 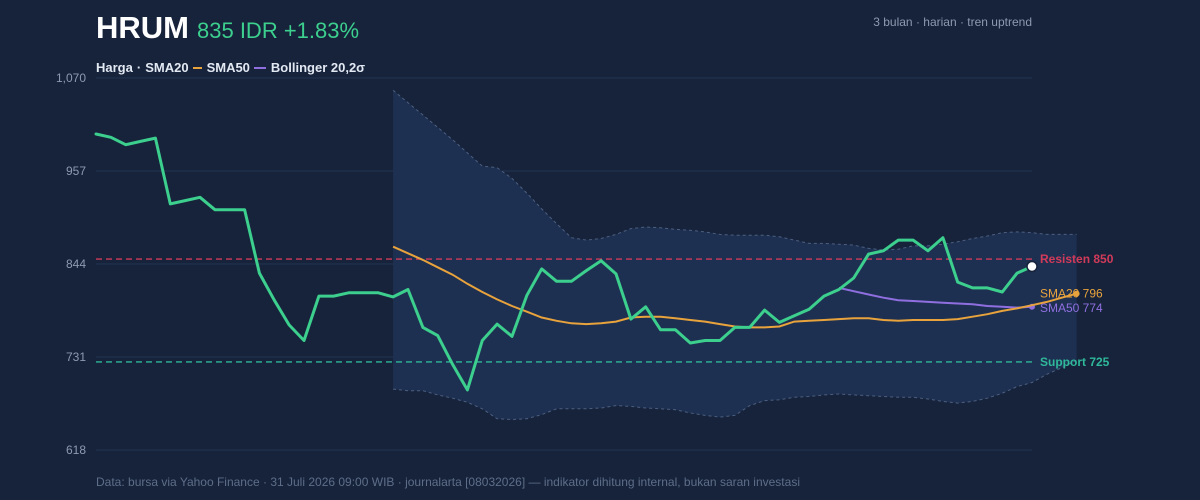 I want to click on chart-meta: 3 bulan · harian · tren uptrend, so click(x=952, y=22).